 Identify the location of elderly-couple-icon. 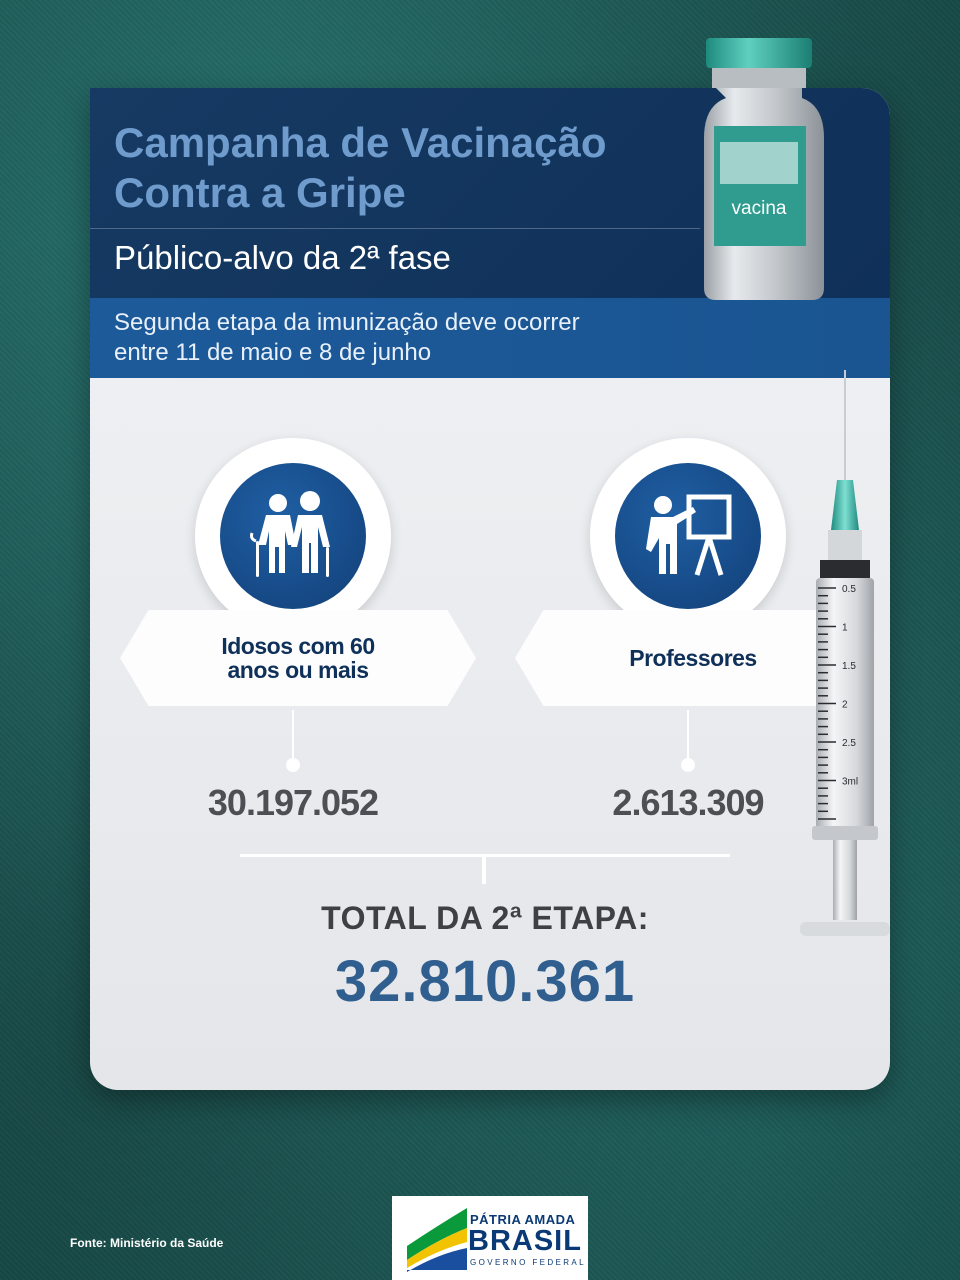
(290, 534).